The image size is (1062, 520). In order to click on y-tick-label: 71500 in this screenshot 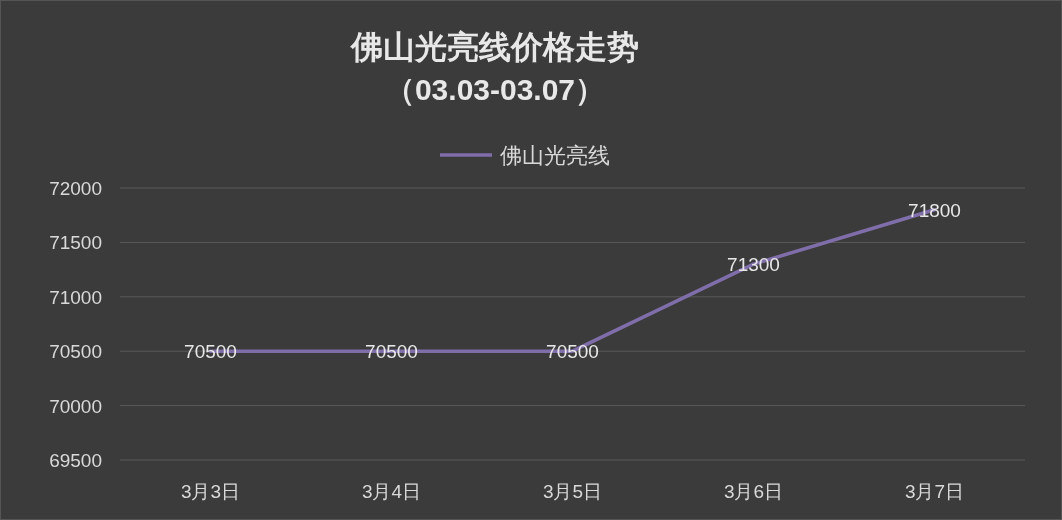, I will do `click(75, 243)`.